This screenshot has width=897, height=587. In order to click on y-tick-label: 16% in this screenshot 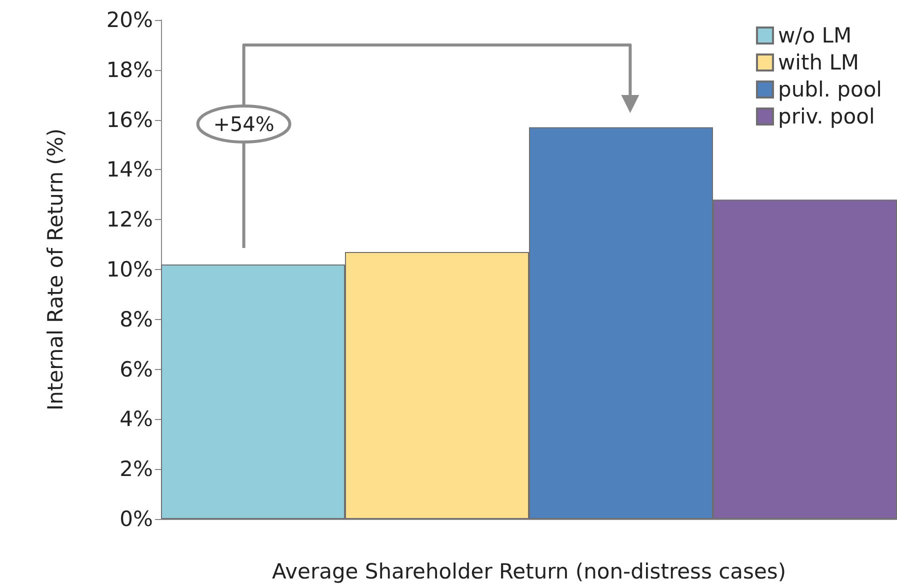, I will do `click(129, 120)`.